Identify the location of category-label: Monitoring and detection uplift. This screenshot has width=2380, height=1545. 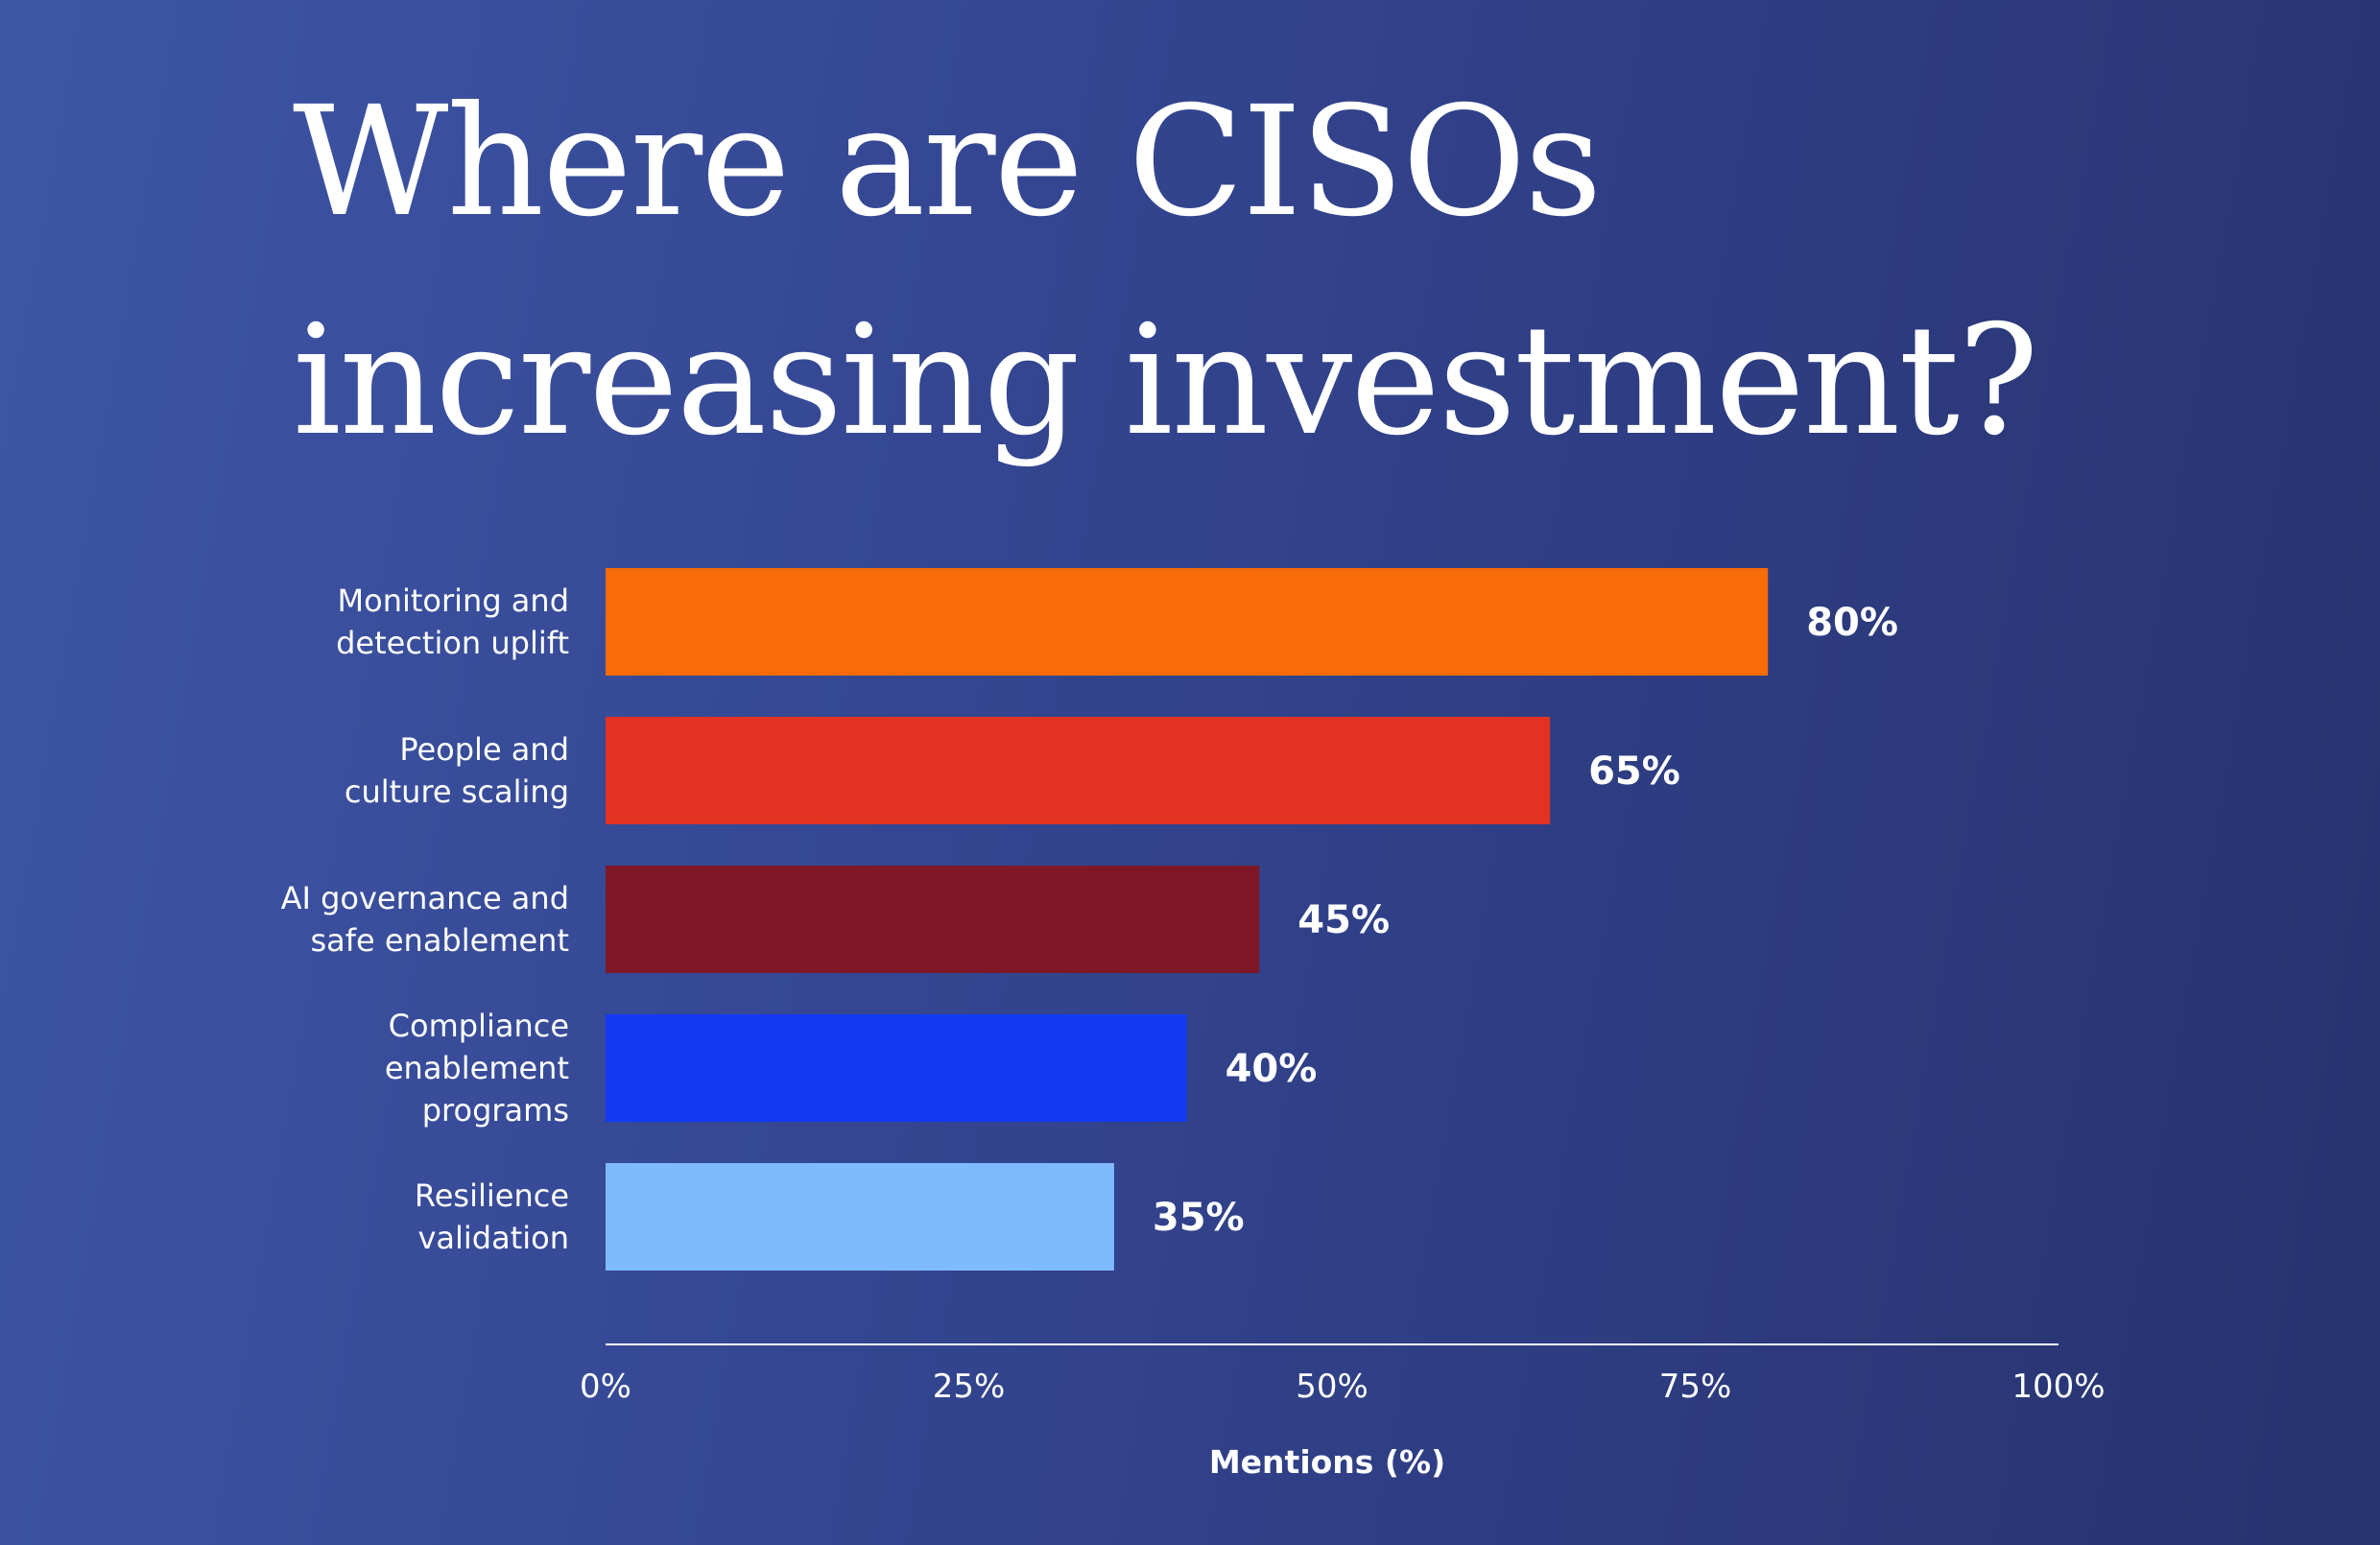
(453, 621).